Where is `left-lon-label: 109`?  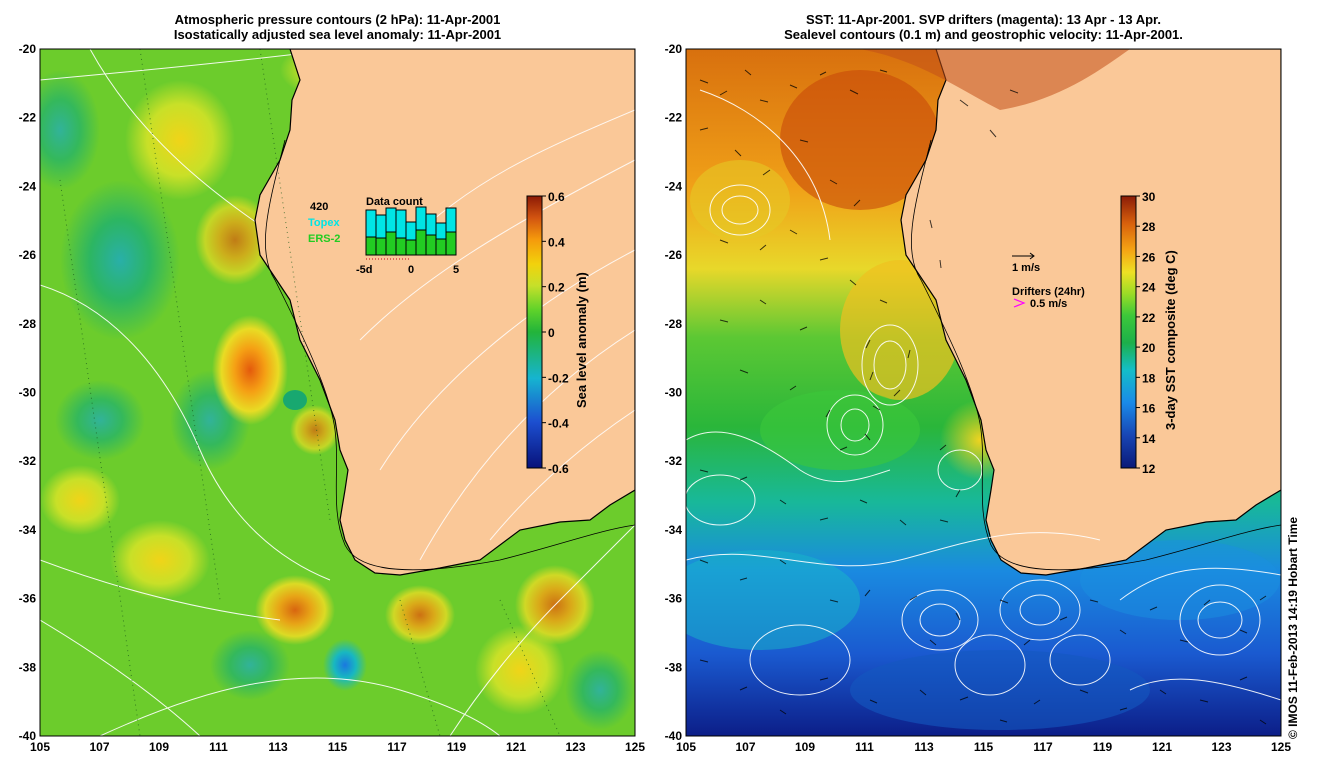
left-lon-label: 109 is located at coordinates (159, 747).